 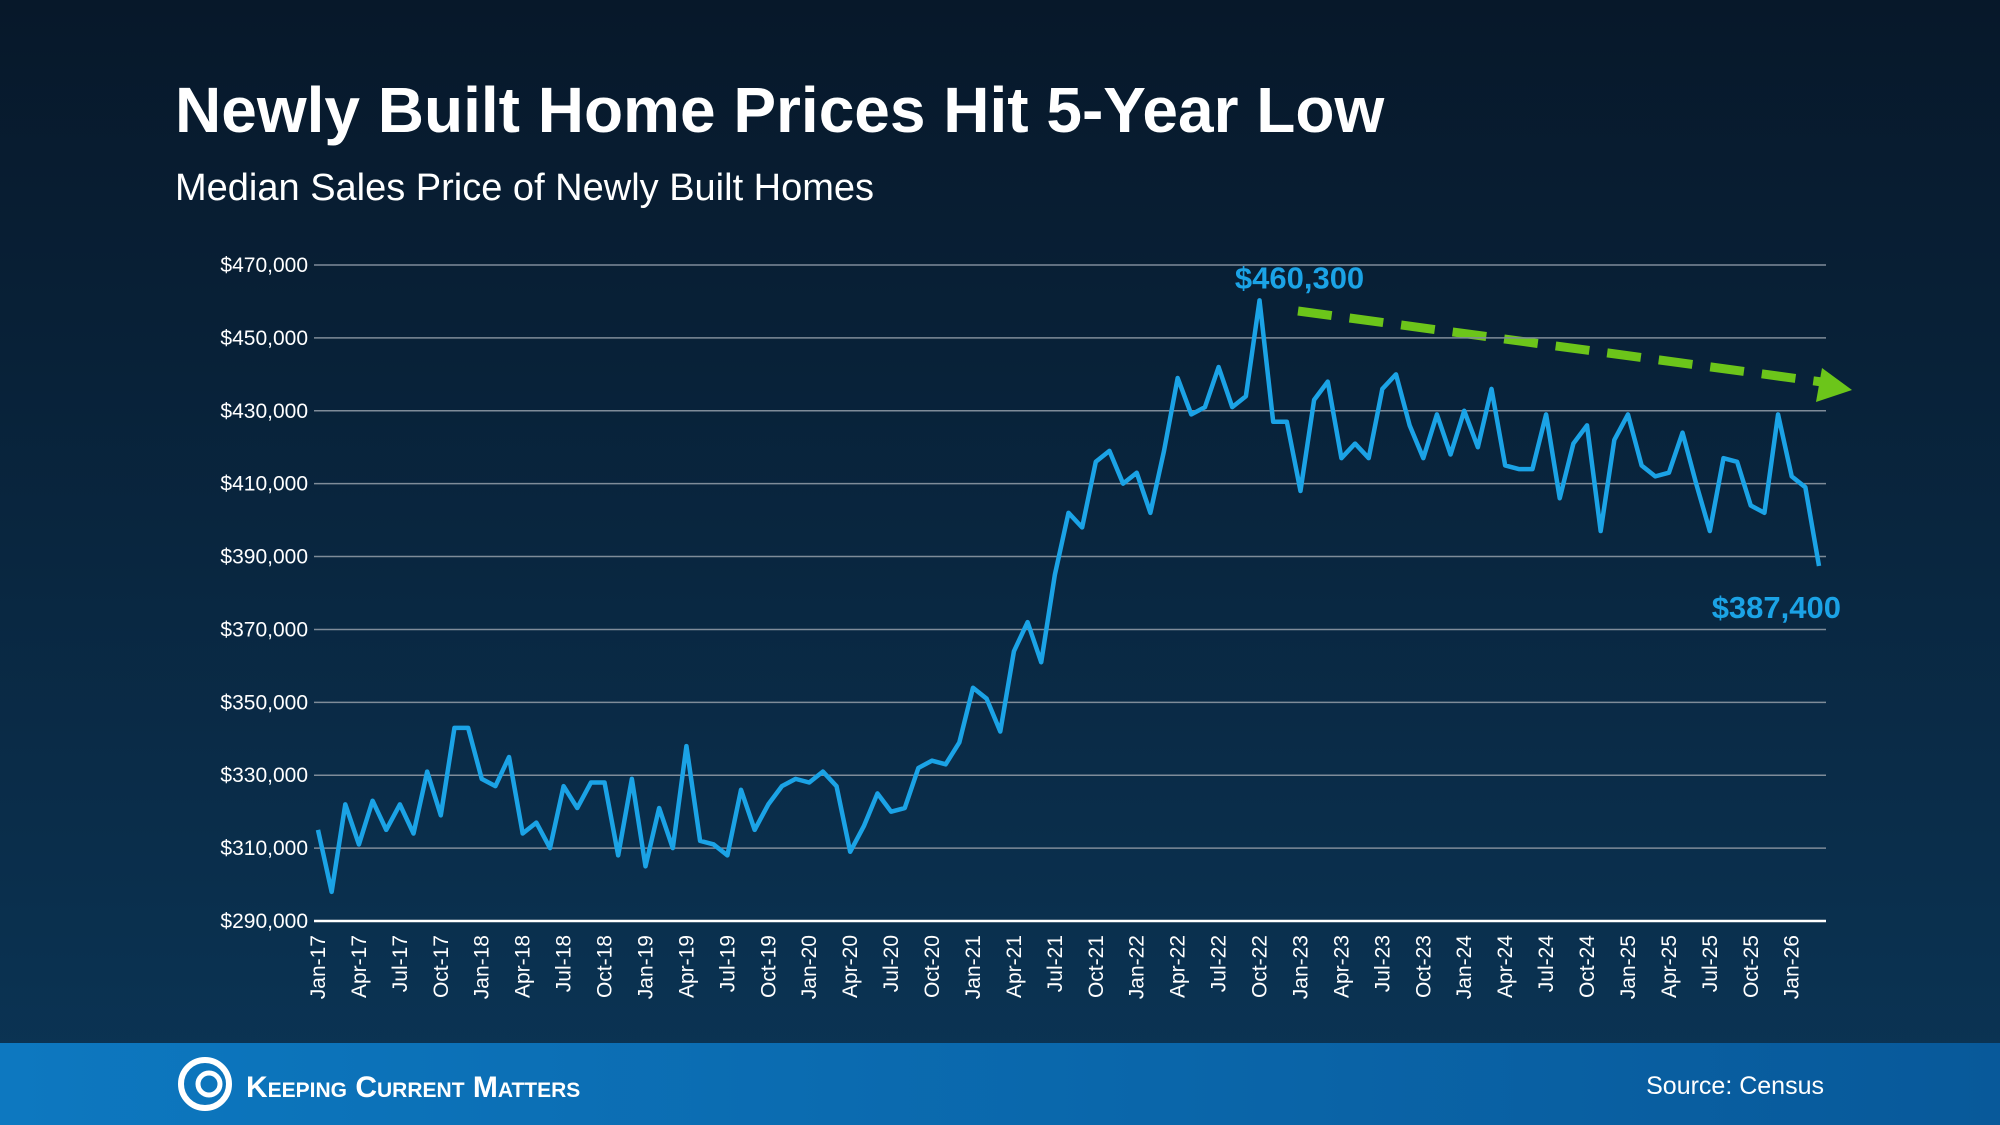 I want to click on x-tick-label: Apr-18, so click(x=523, y=966).